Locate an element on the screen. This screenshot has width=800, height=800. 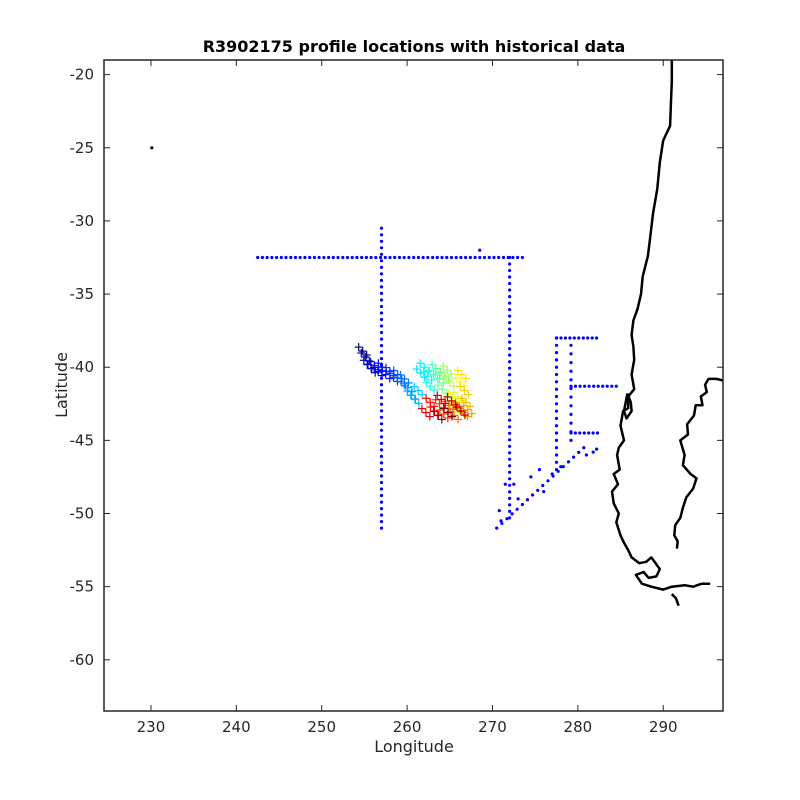
x-tick-label: 270 is located at coordinates (492, 727).